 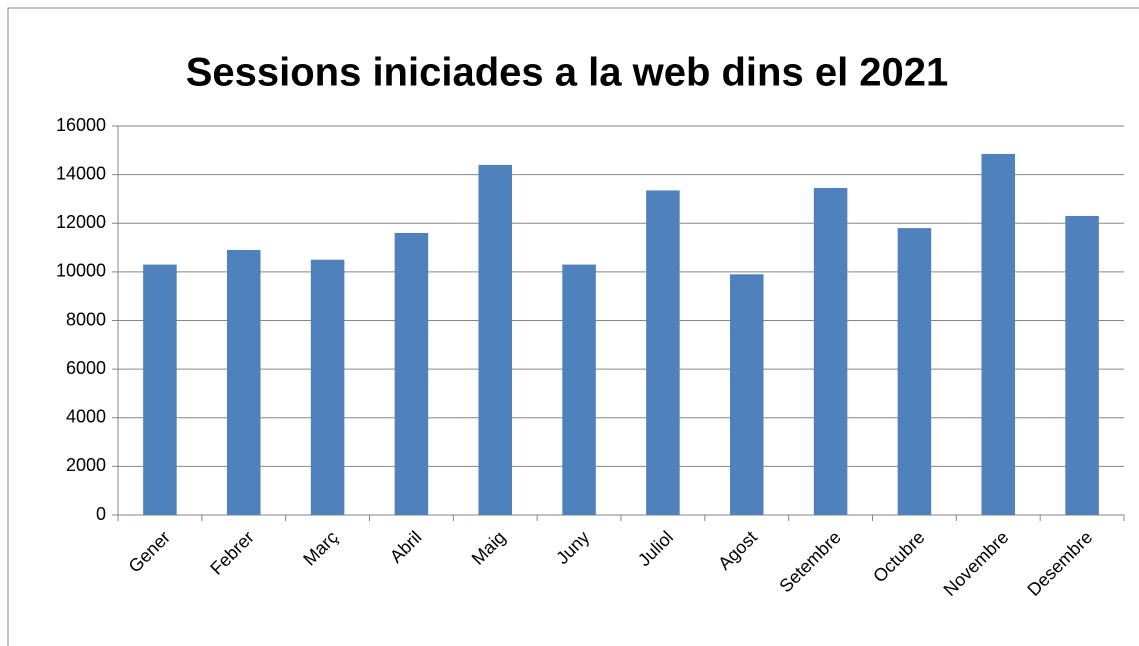 I want to click on x-tick-label: Abril, so click(x=406, y=547).